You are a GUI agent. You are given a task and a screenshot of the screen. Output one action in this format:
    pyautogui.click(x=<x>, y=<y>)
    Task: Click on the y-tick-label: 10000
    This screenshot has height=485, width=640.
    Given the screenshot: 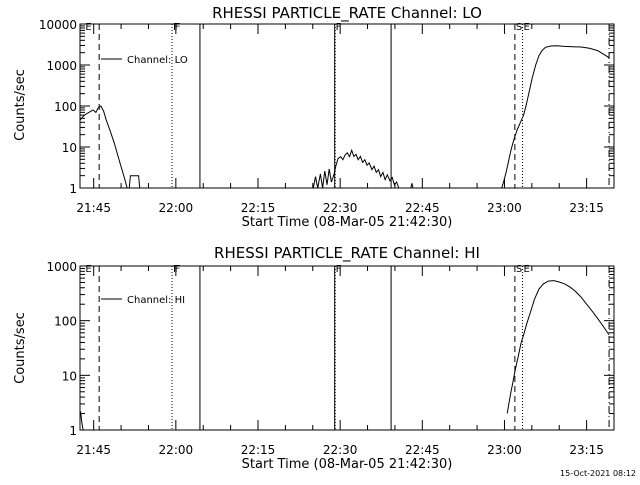 What is the action you would take?
    pyautogui.click(x=58, y=25)
    